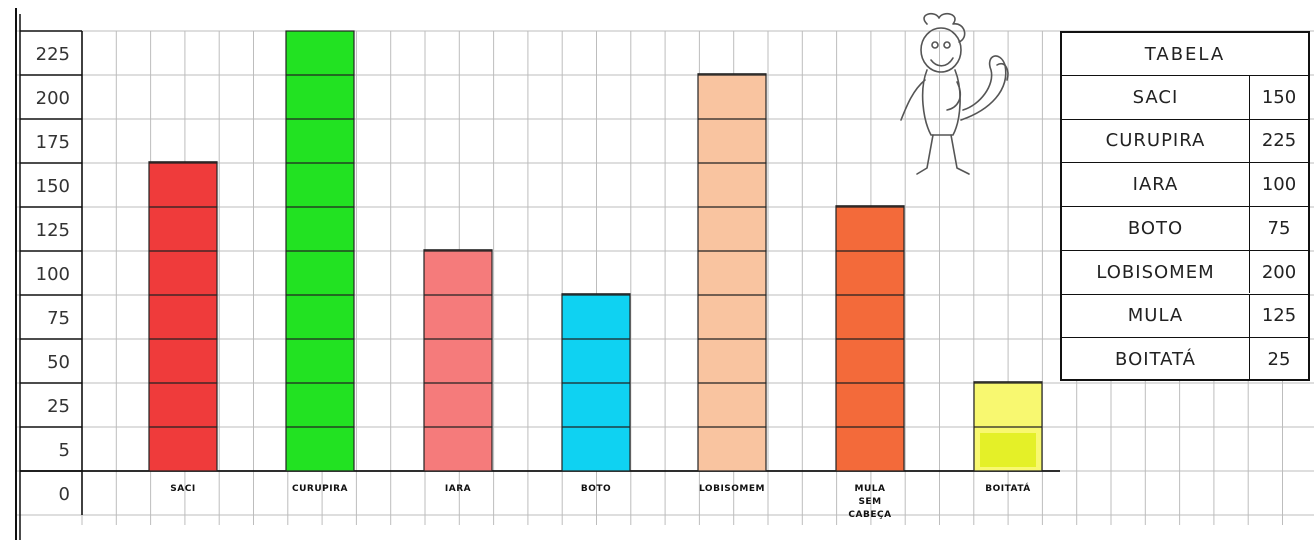 The image size is (1316, 540). I want to click on curupira-cartoon-icon, so click(954, 93).